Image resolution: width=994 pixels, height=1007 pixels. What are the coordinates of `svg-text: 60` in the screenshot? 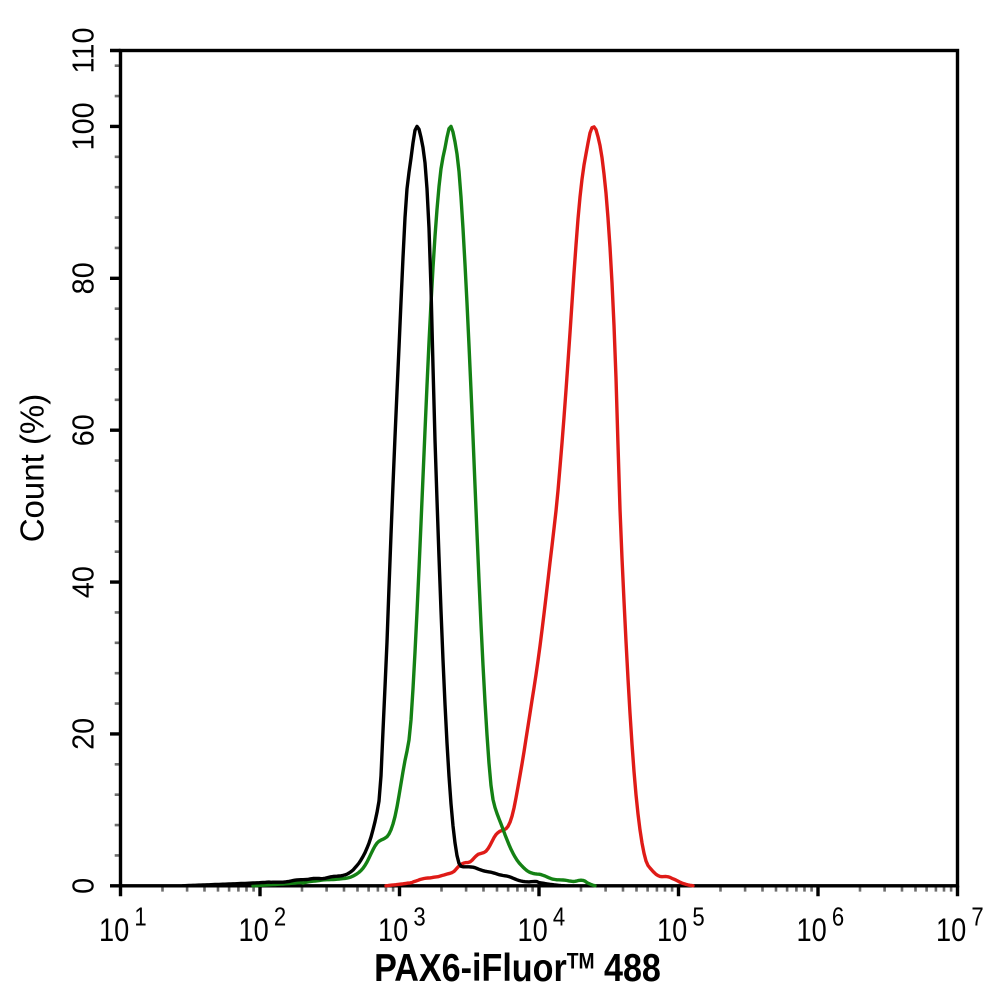 It's located at (84, 430).